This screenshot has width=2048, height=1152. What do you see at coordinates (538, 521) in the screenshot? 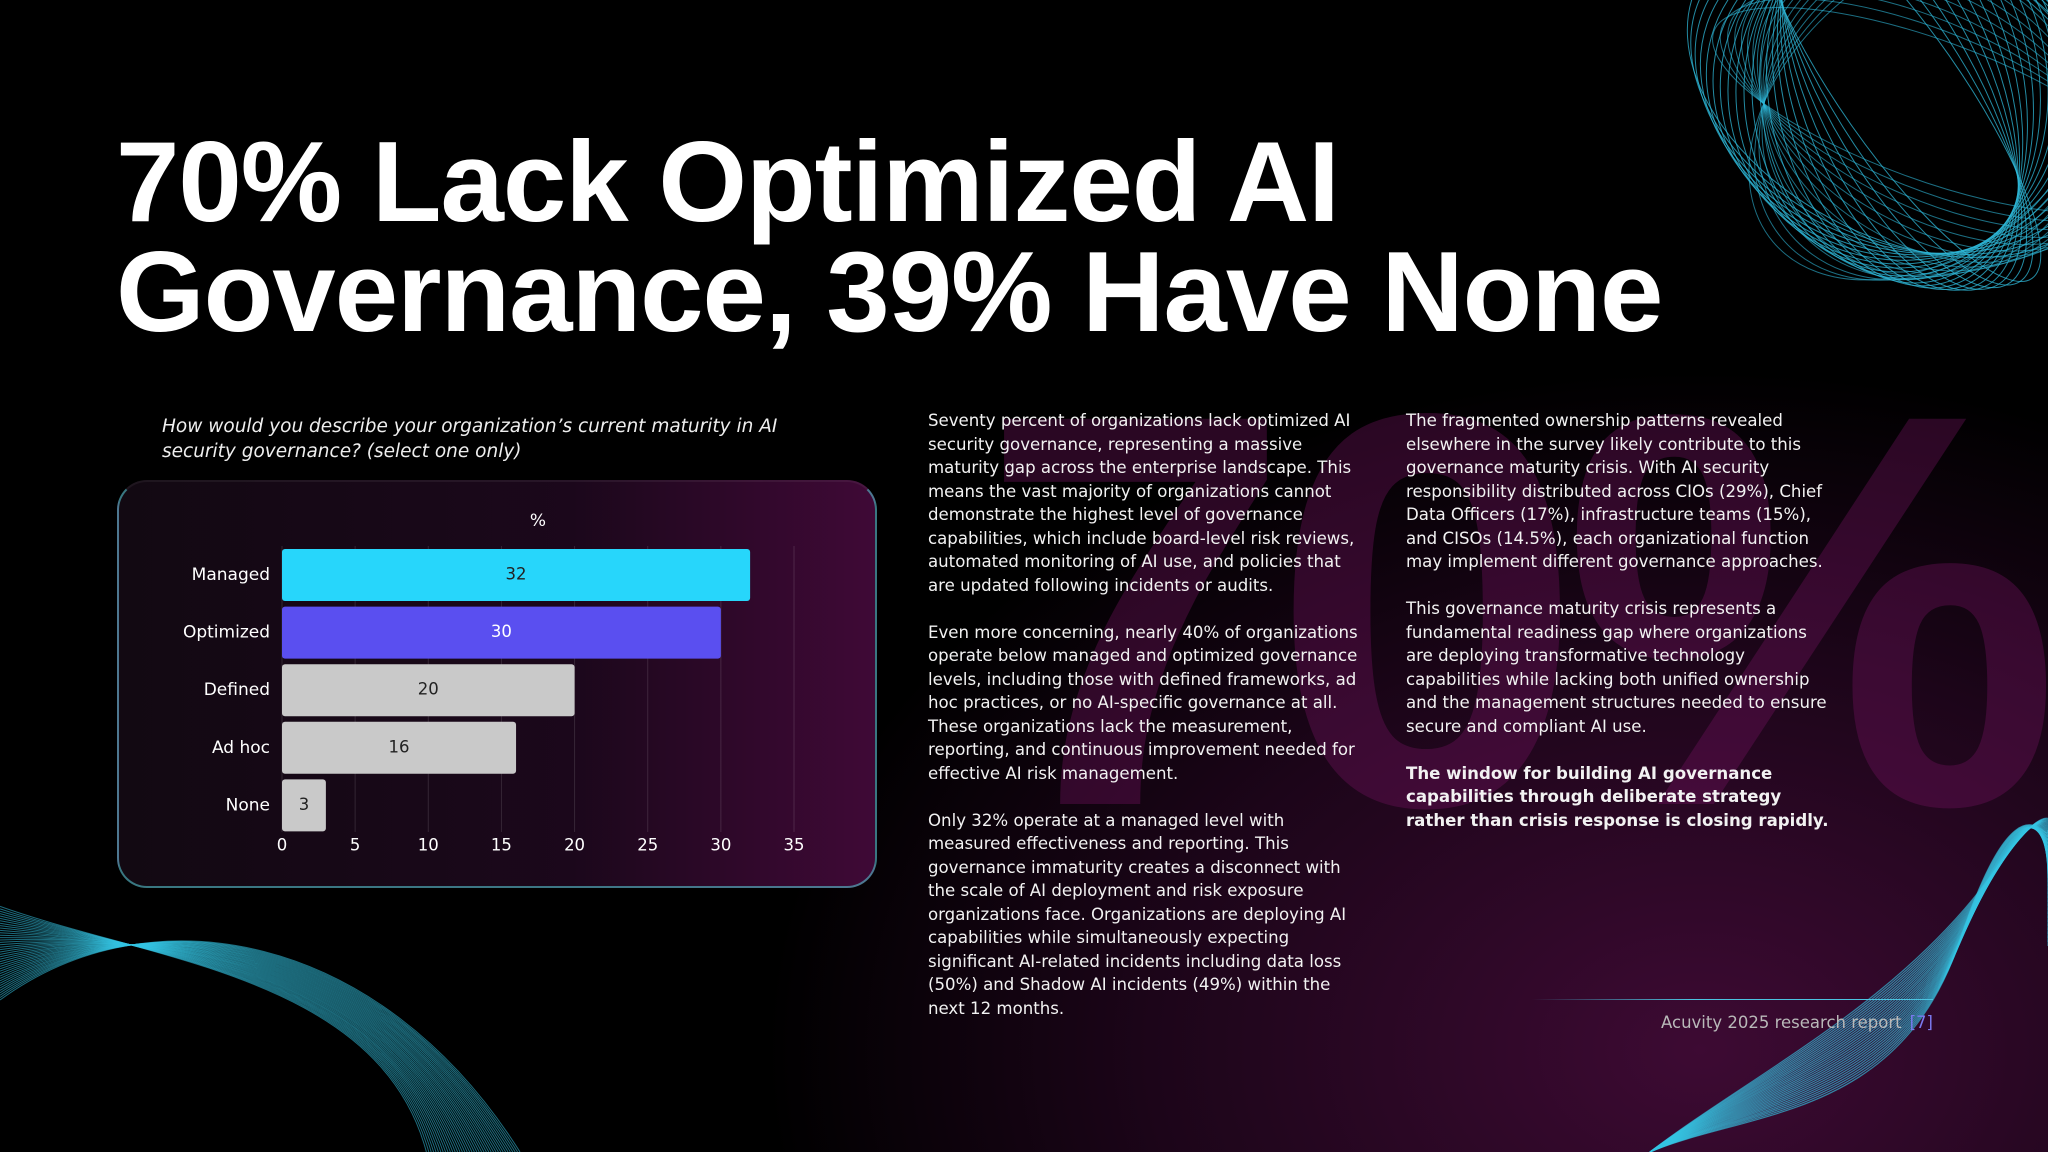
I see `axis-label: %` at bounding box center [538, 521].